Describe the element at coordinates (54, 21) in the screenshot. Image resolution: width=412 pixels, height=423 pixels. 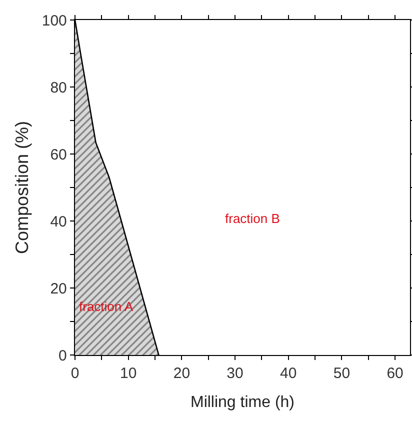
I see `y-tick-label: 100` at that location.